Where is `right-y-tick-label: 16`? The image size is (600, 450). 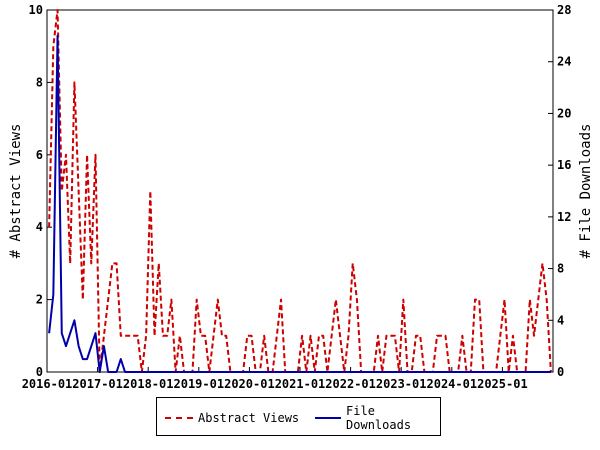 right-y-tick-label: 16 is located at coordinates (564, 165).